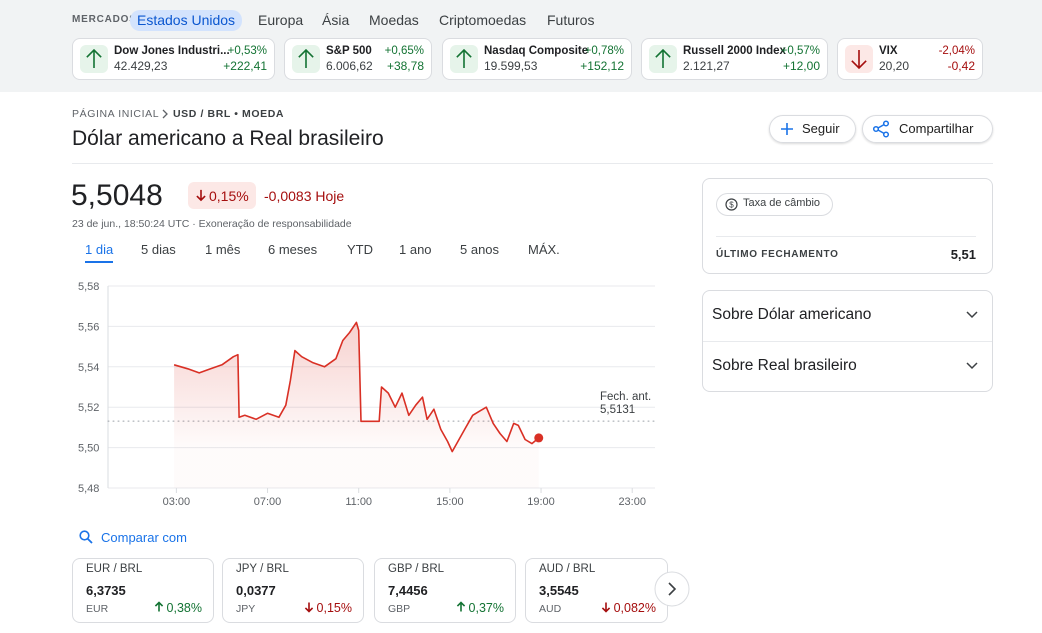 Image resolution: width=1042 pixels, height=633 pixels. Describe the element at coordinates (972, 366) in the screenshot. I see `expand-chevron` at that location.